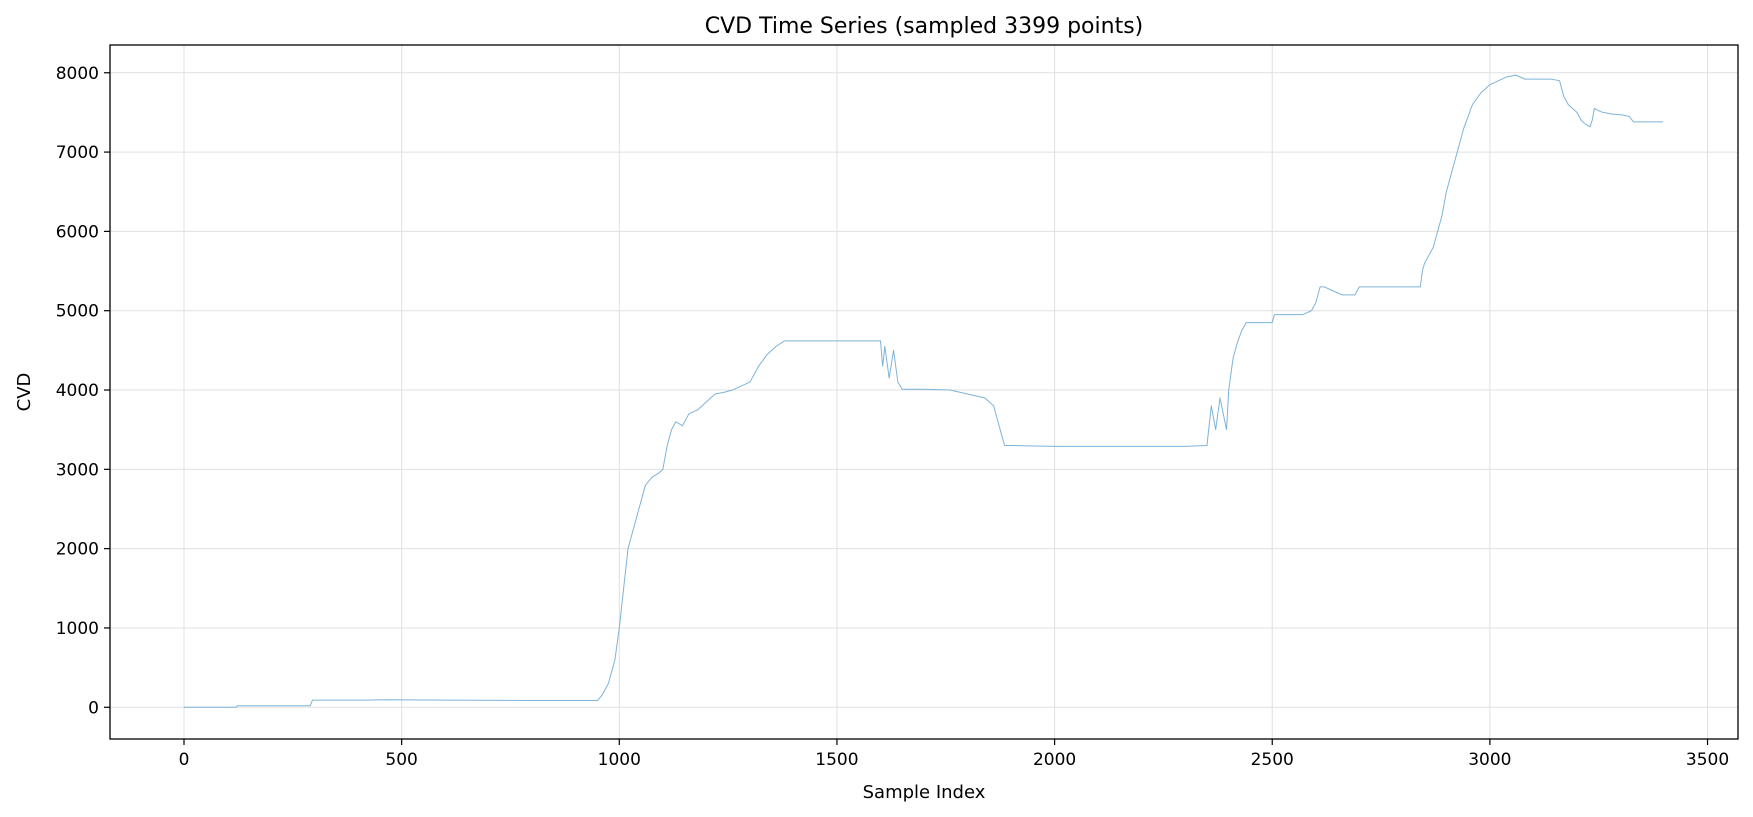 The image size is (1753, 817). Describe the element at coordinates (619, 760) in the screenshot. I see `x-tick-label: 1000` at that location.